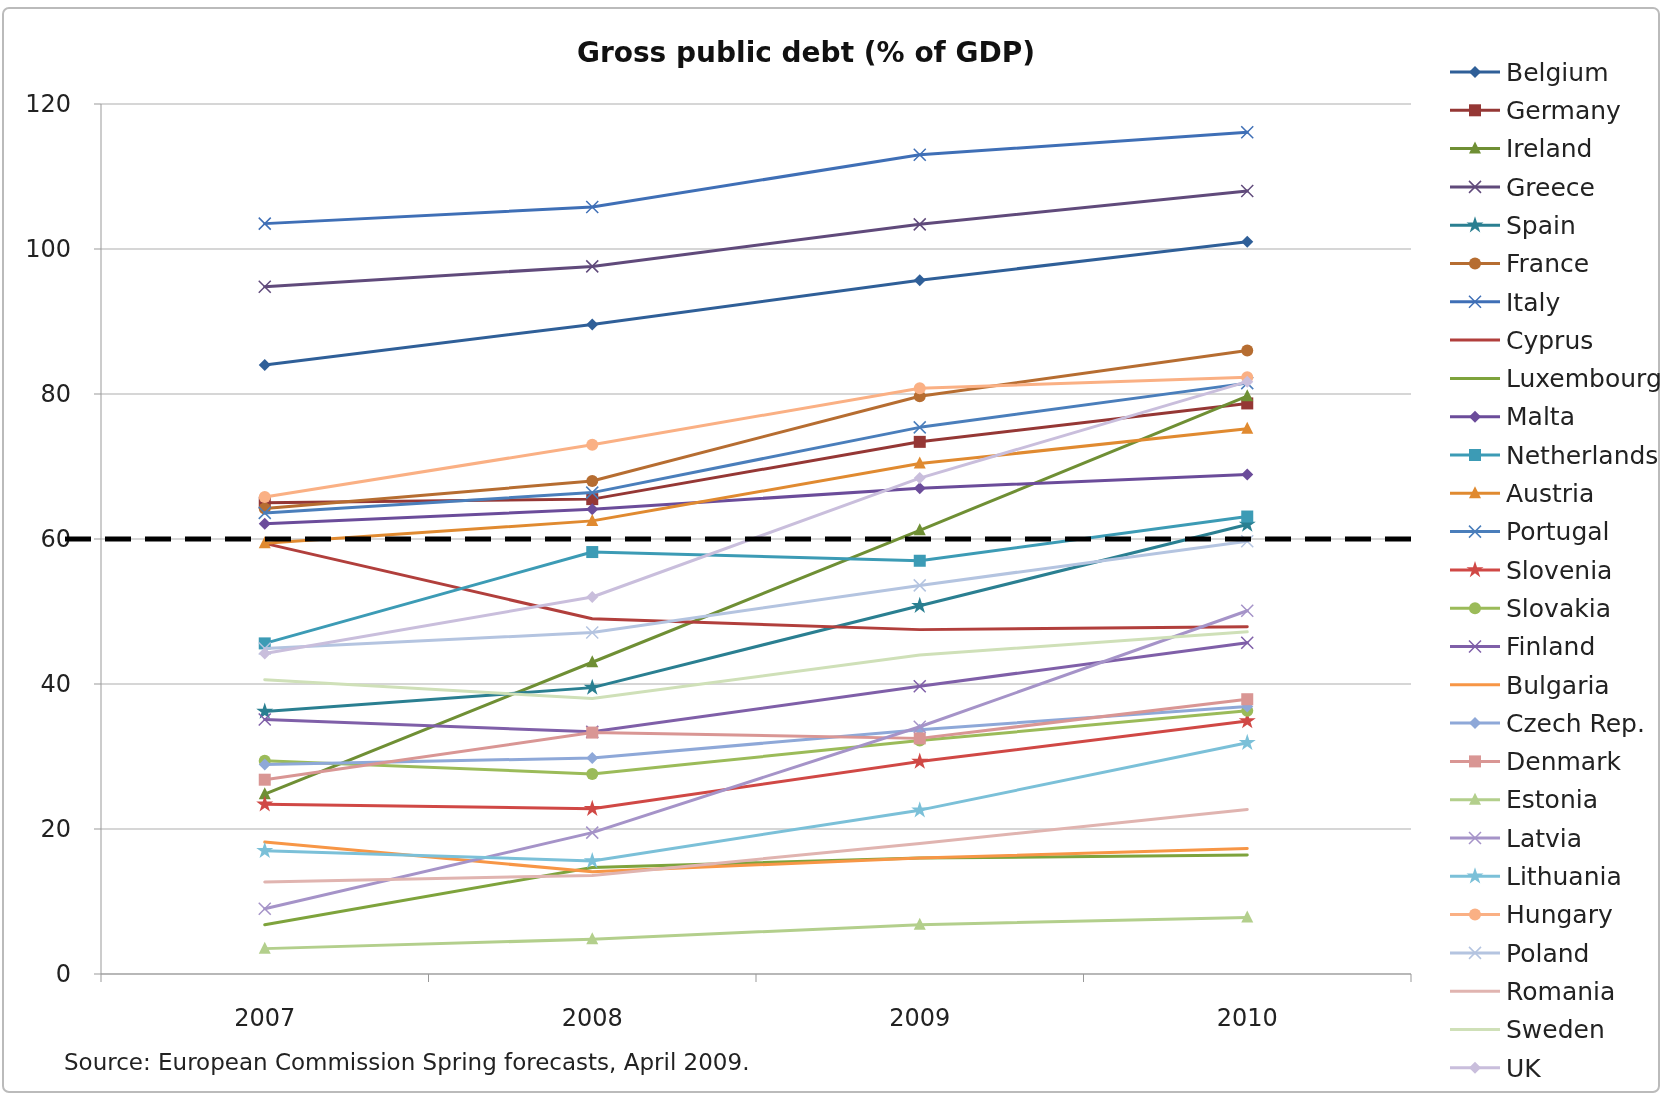  Describe the element at coordinates (1561, 991) in the screenshot. I see `legend-label: Romania` at that location.